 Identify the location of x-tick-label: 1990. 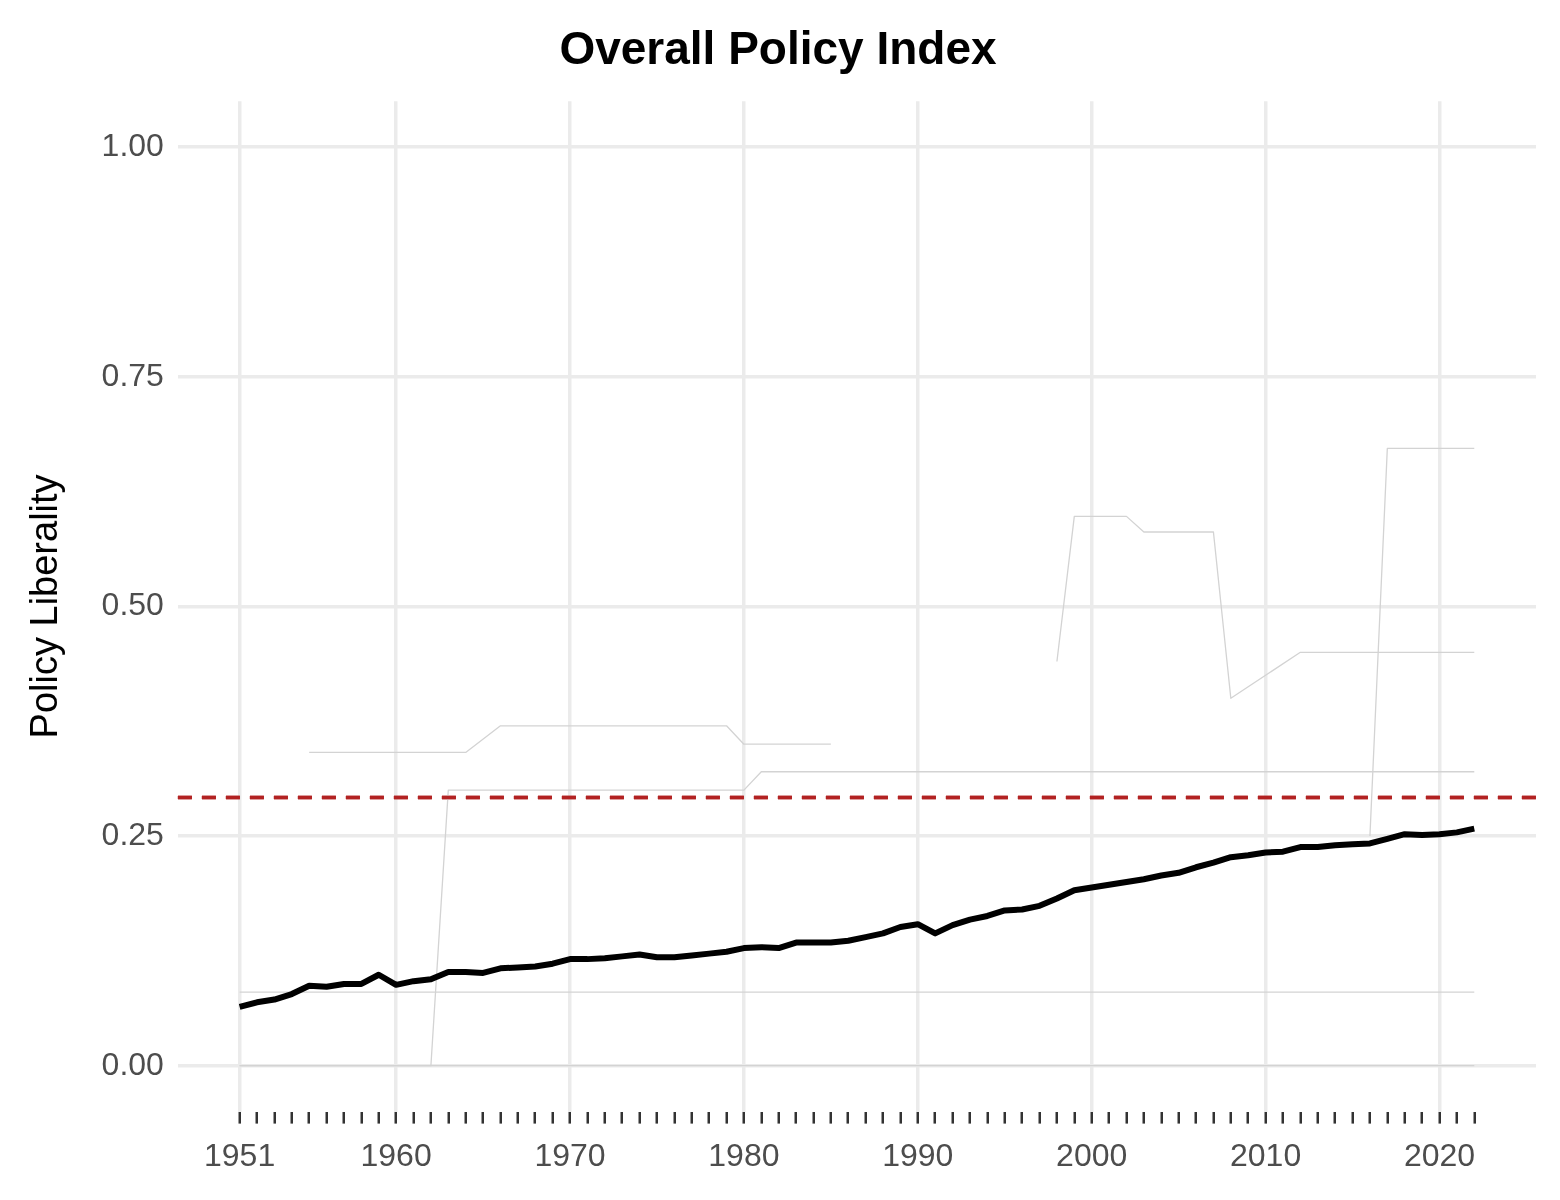
(918, 1154).